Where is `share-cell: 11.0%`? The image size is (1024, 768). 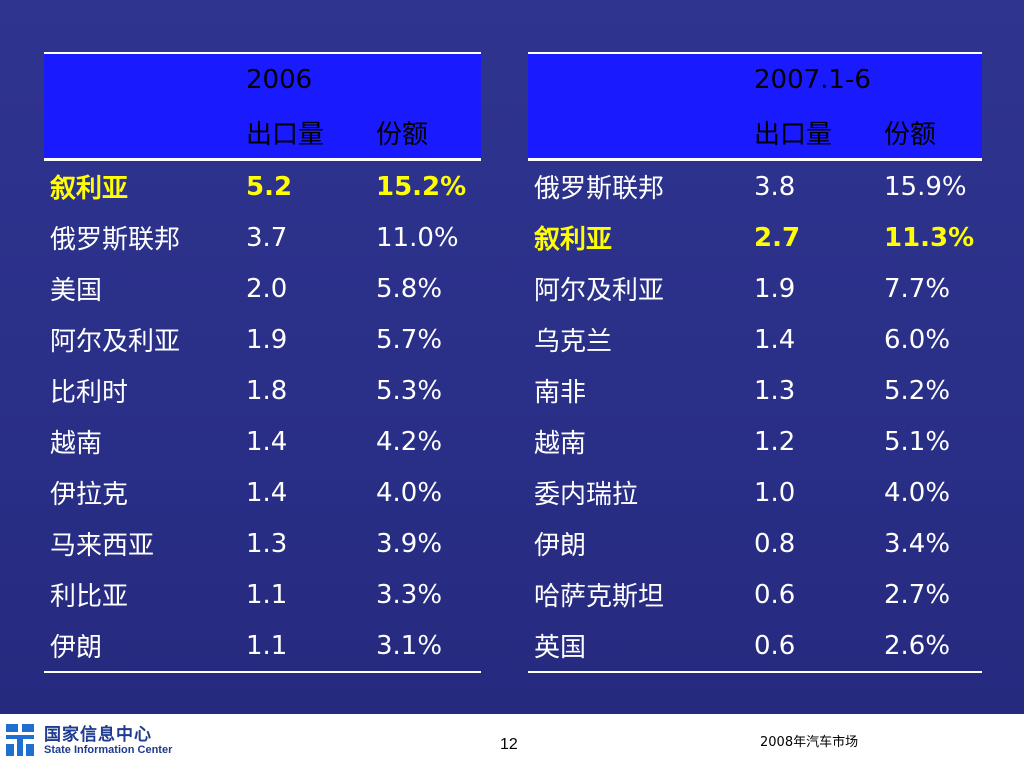 share-cell: 11.0% is located at coordinates (417, 237).